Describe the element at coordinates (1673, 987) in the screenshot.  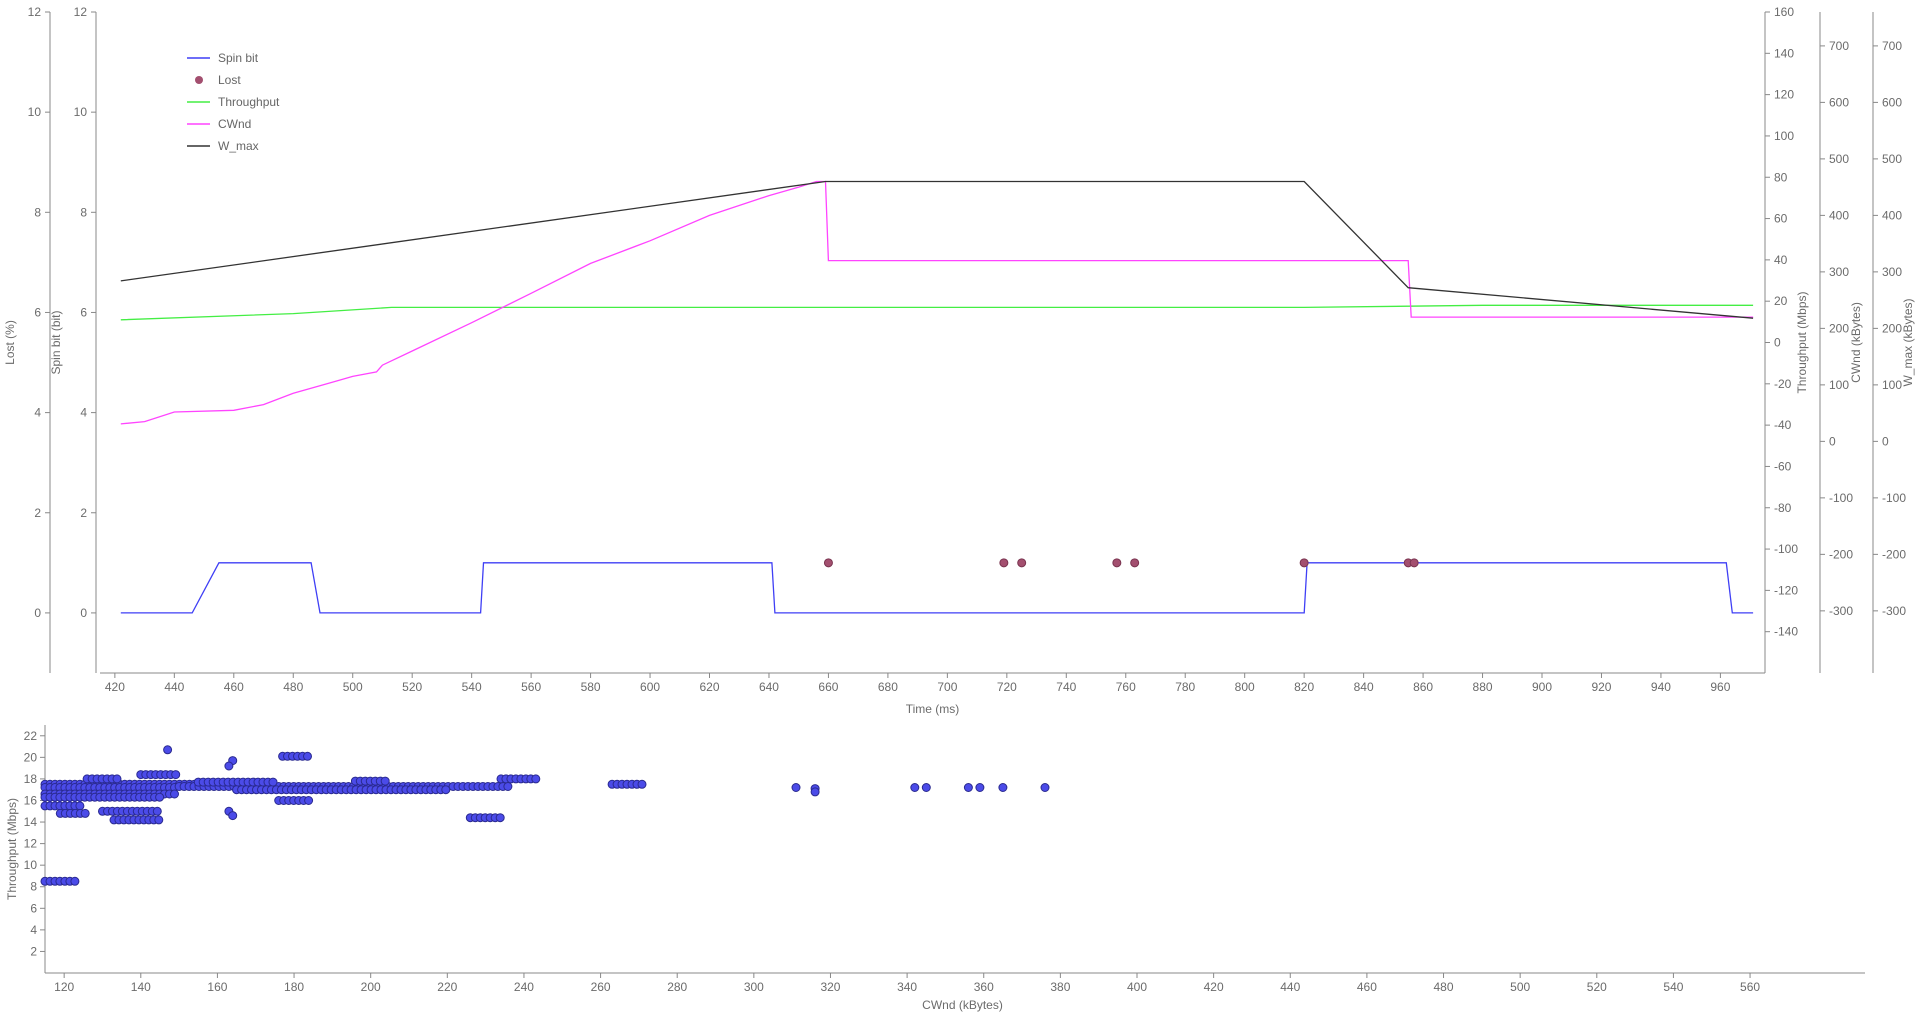
I see `scatter-x-tick-label: 540` at that location.